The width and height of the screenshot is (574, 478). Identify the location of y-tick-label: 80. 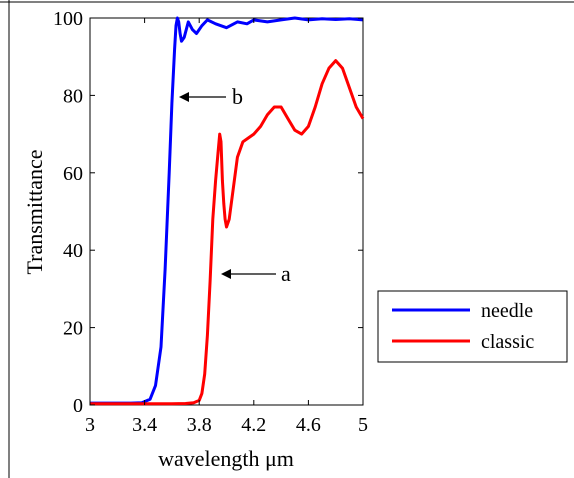
(73, 96).